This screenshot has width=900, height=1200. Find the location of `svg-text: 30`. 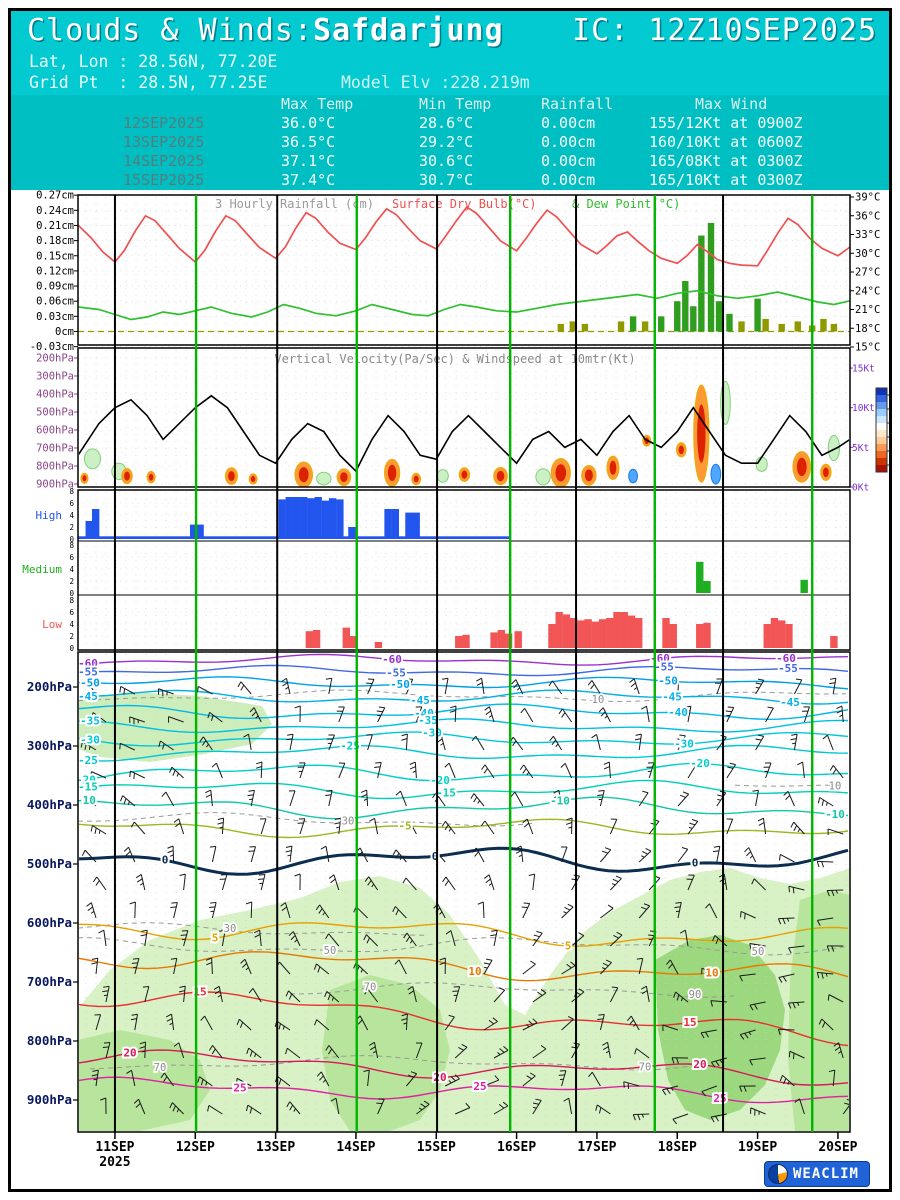

svg-text: 30 is located at coordinates (348, 822).